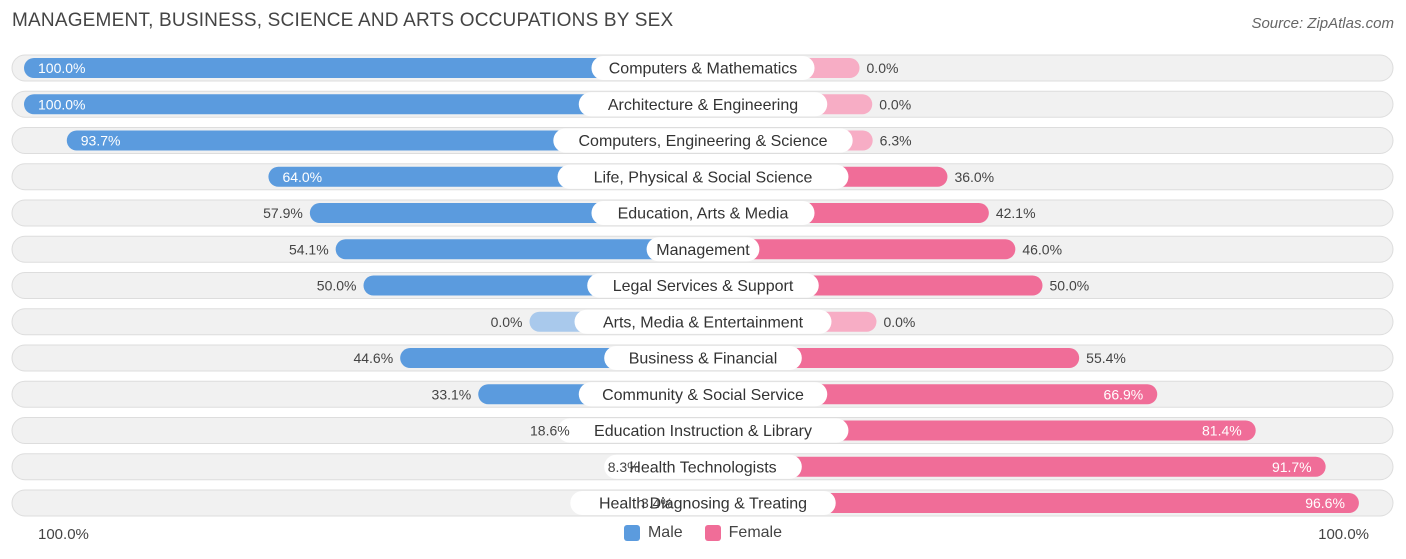 Image resolution: width=1406 pixels, height=559 pixels. I want to click on legend-label-male: Male, so click(665, 532).